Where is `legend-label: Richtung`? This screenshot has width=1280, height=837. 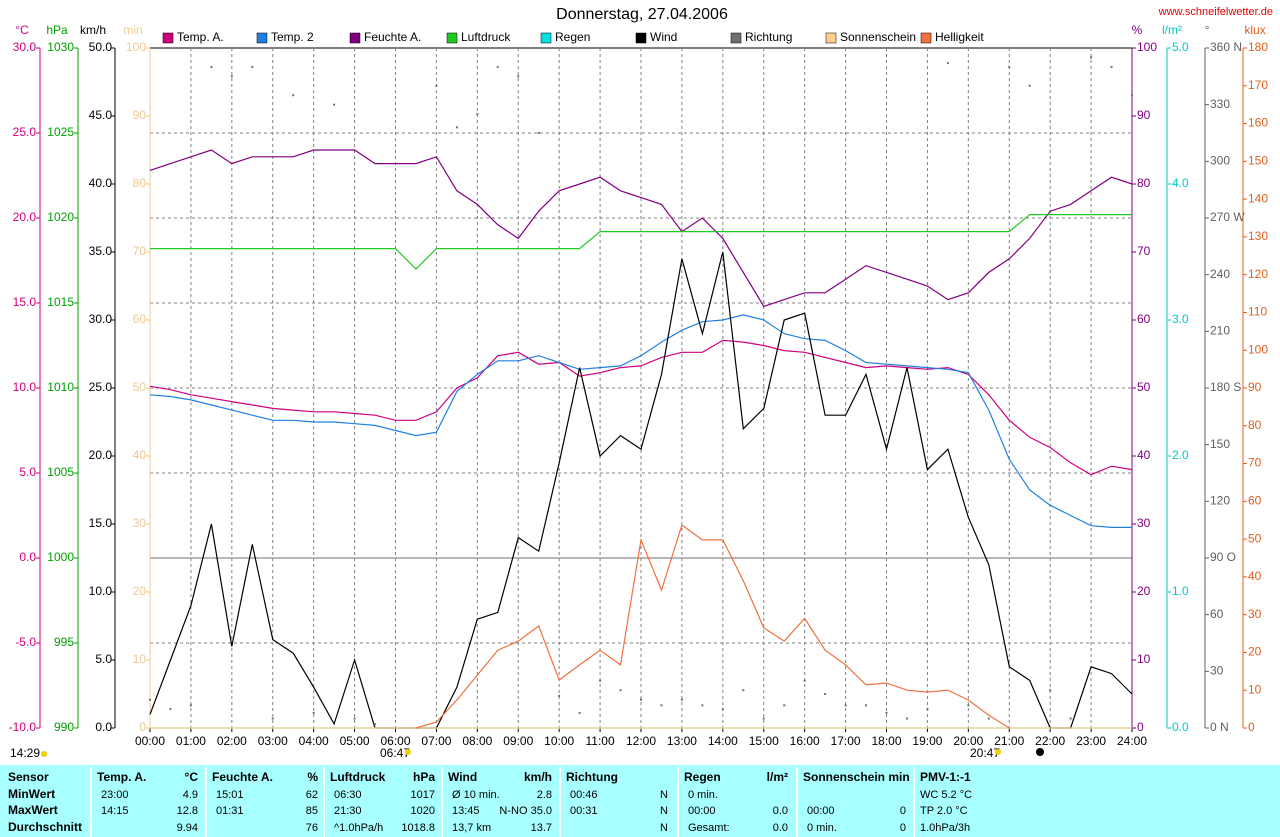
legend-label: Richtung is located at coordinates (768, 37).